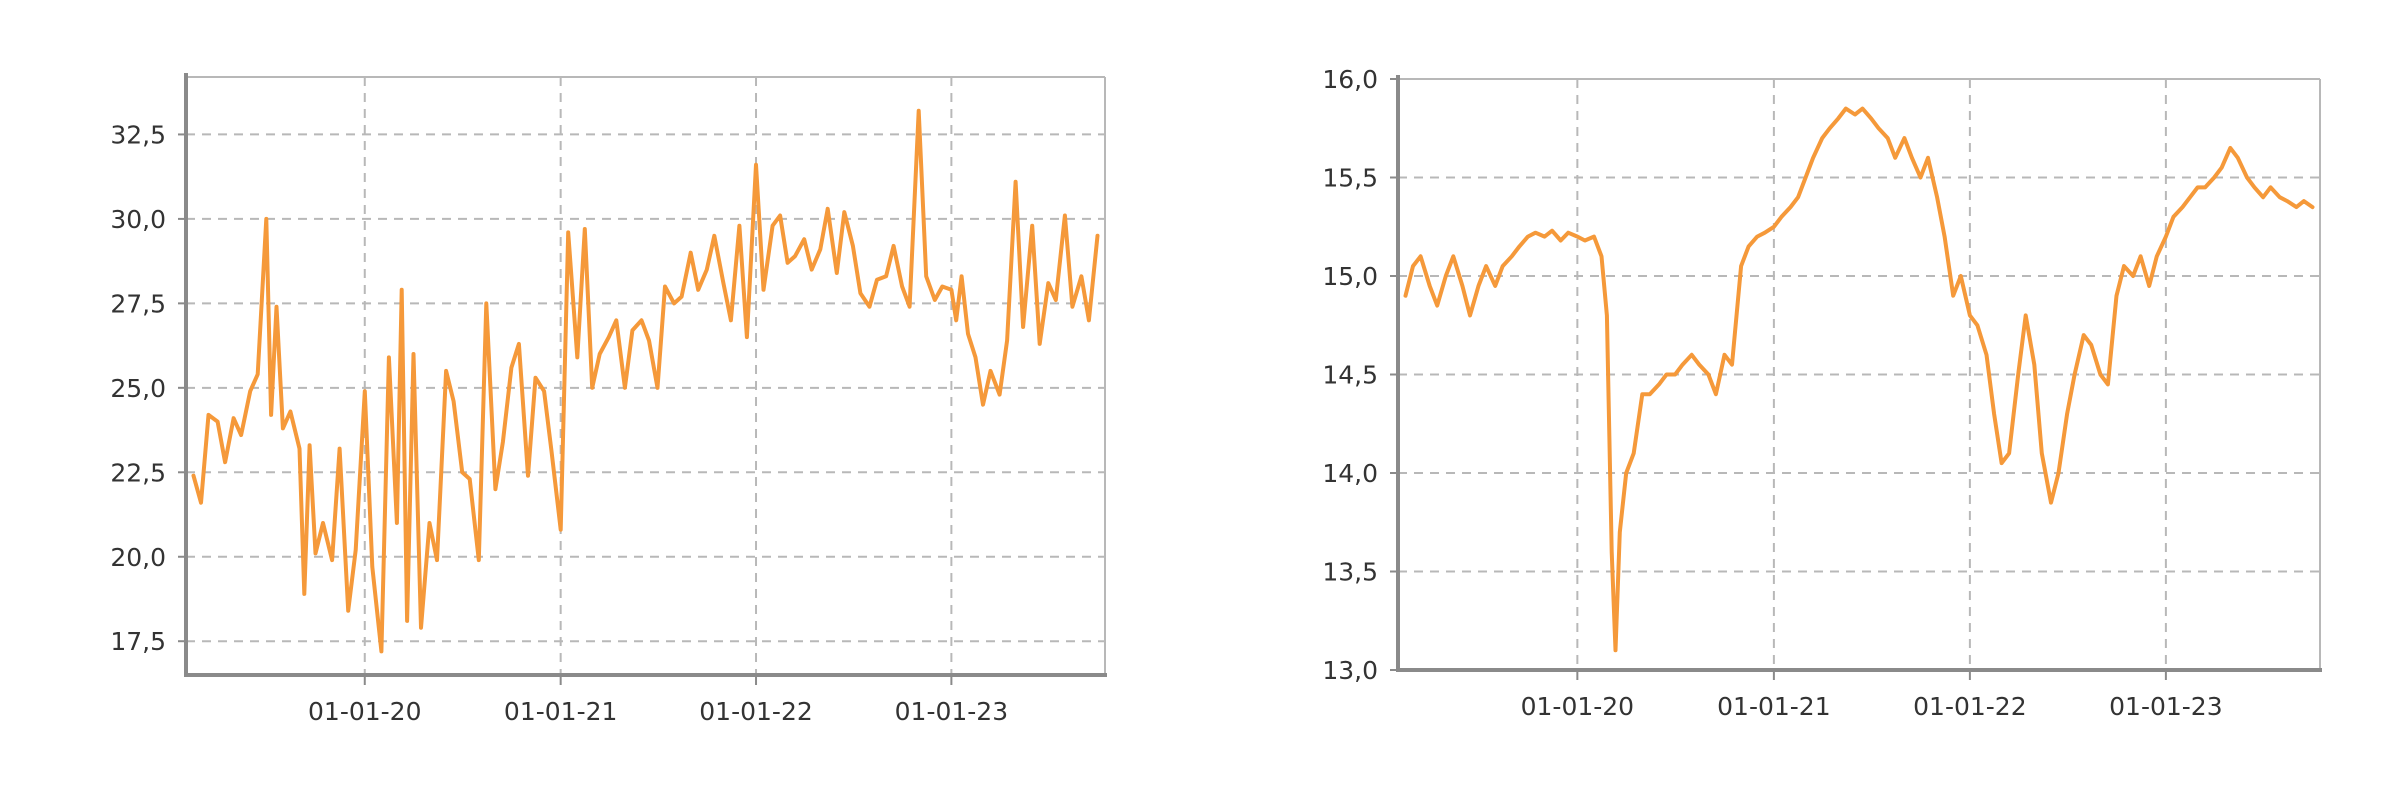 This screenshot has width=2406, height=806. What do you see at coordinates (1350, 473) in the screenshot?
I see `right-y-tick-label: 14,0` at bounding box center [1350, 473].